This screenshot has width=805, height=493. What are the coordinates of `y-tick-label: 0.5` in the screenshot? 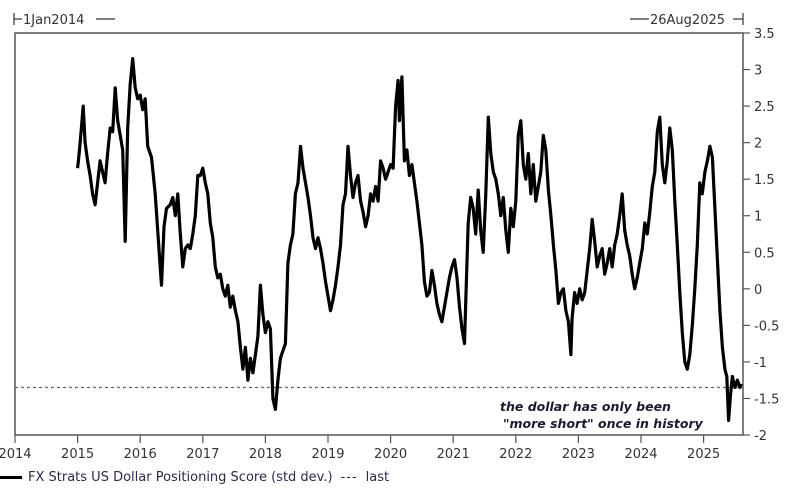 It's located at (764, 253).